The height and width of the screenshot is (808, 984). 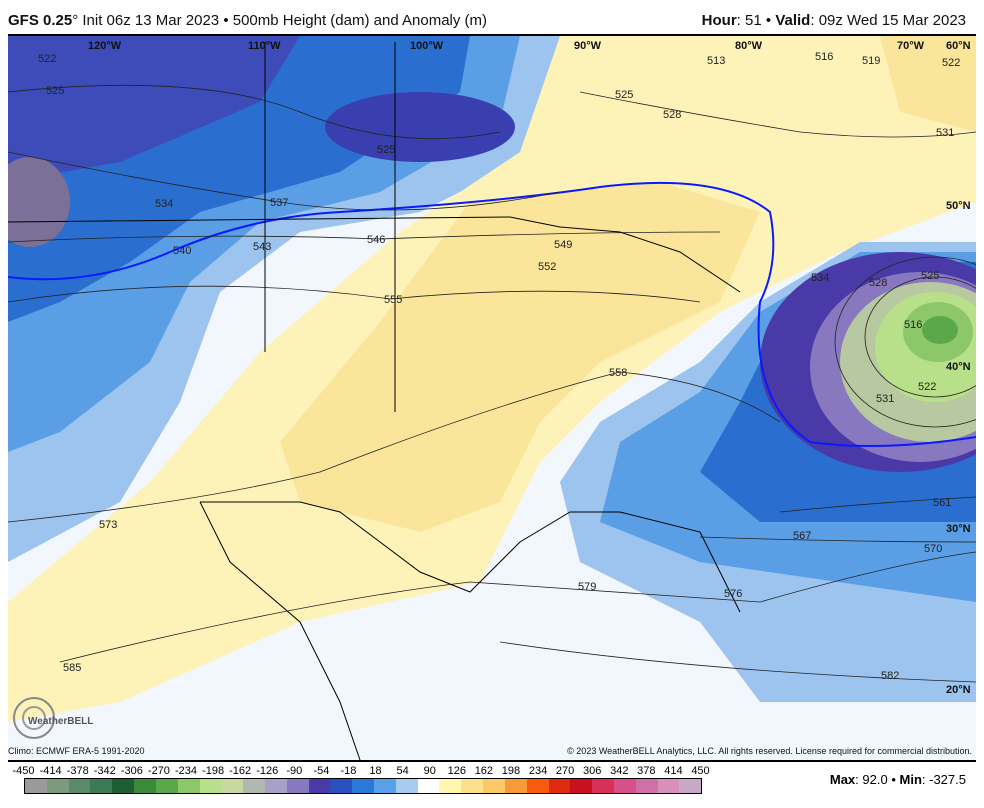 What do you see at coordinates (429, 771) in the screenshot?
I see `colorbar-tick: 90` at bounding box center [429, 771].